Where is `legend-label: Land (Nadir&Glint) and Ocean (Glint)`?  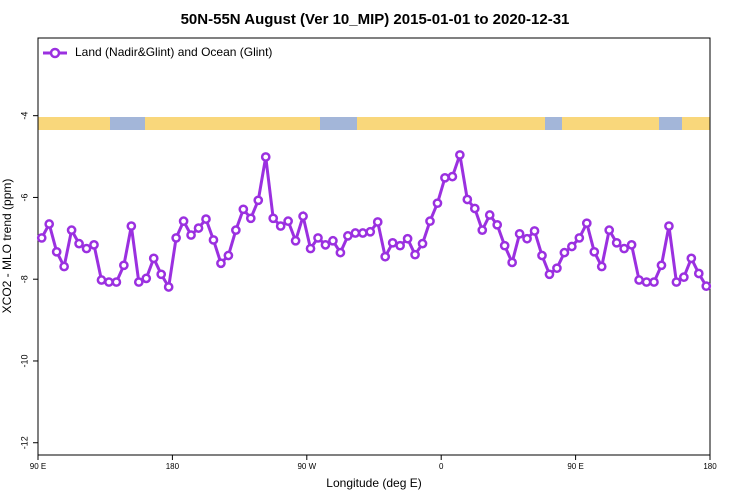
legend-label: Land (Nadir&Glint) and Ocean (Glint) is located at coordinates (173, 52).